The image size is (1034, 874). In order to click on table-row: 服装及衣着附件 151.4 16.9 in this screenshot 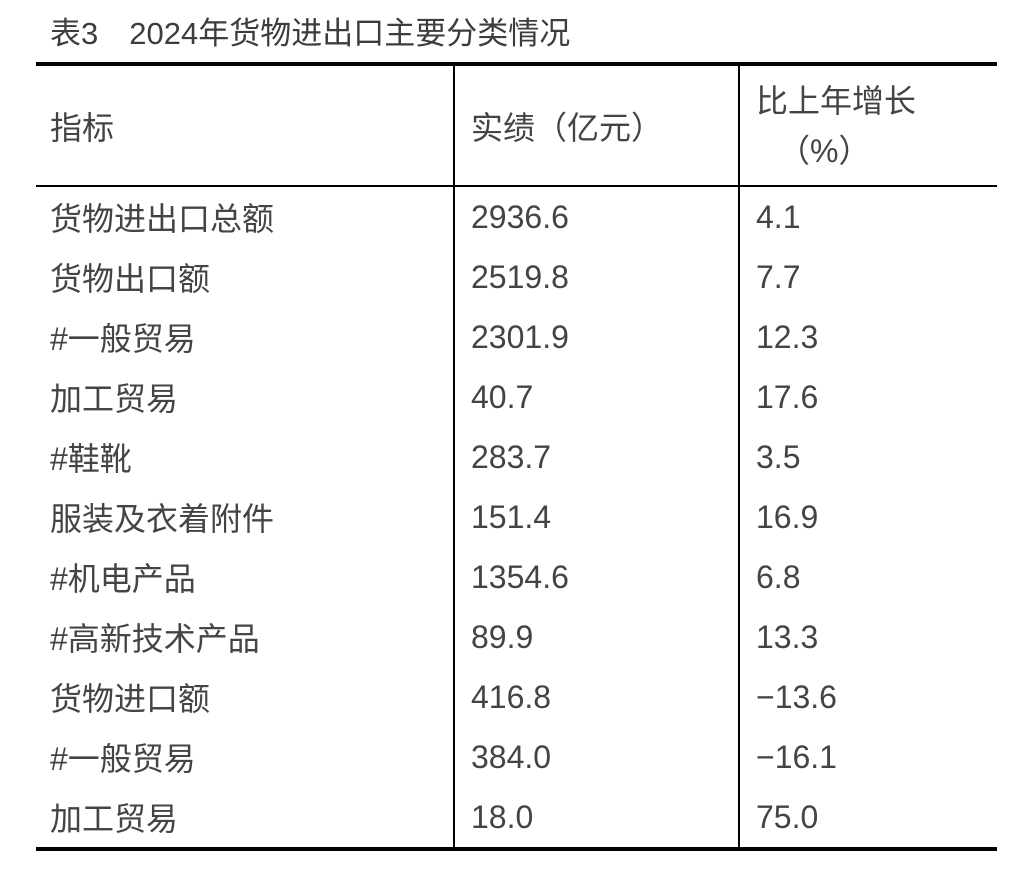, I will do `click(516, 517)`.